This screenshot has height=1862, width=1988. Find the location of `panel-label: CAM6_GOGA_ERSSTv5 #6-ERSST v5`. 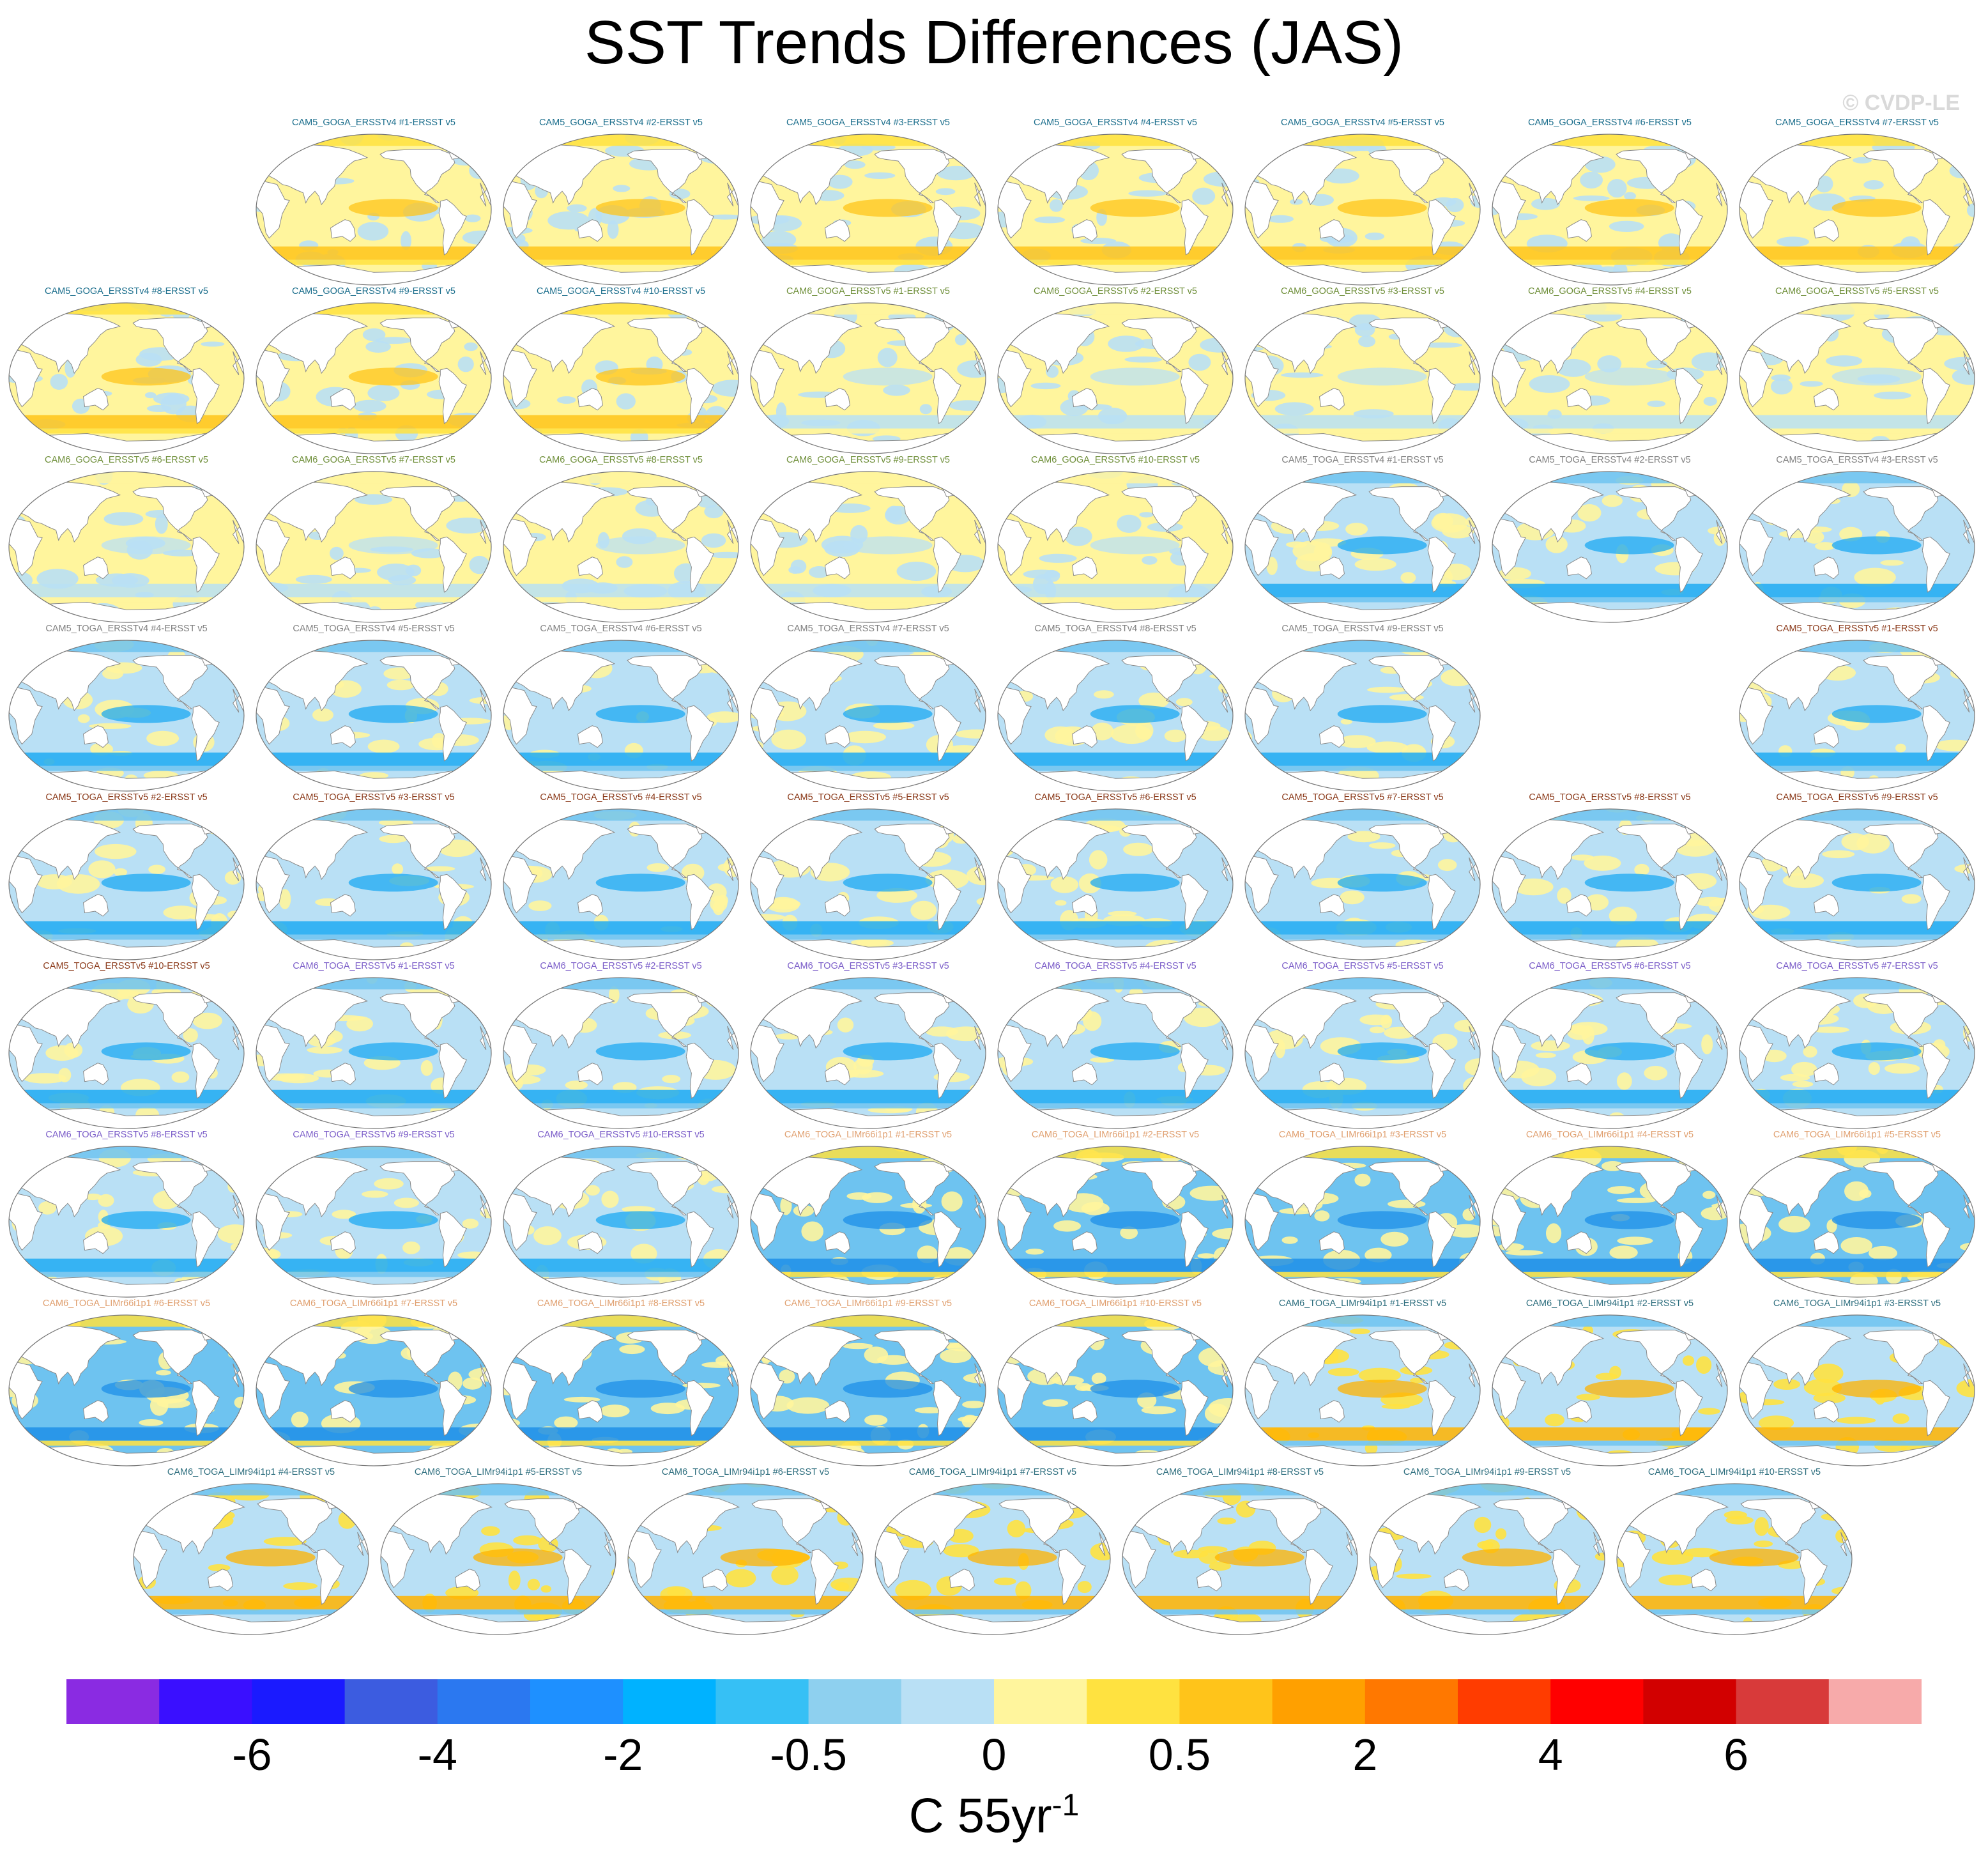

panel-label: CAM6_GOGA_ERSSTv5 #6-ERSST v5 is located at coordinates (126, 460).